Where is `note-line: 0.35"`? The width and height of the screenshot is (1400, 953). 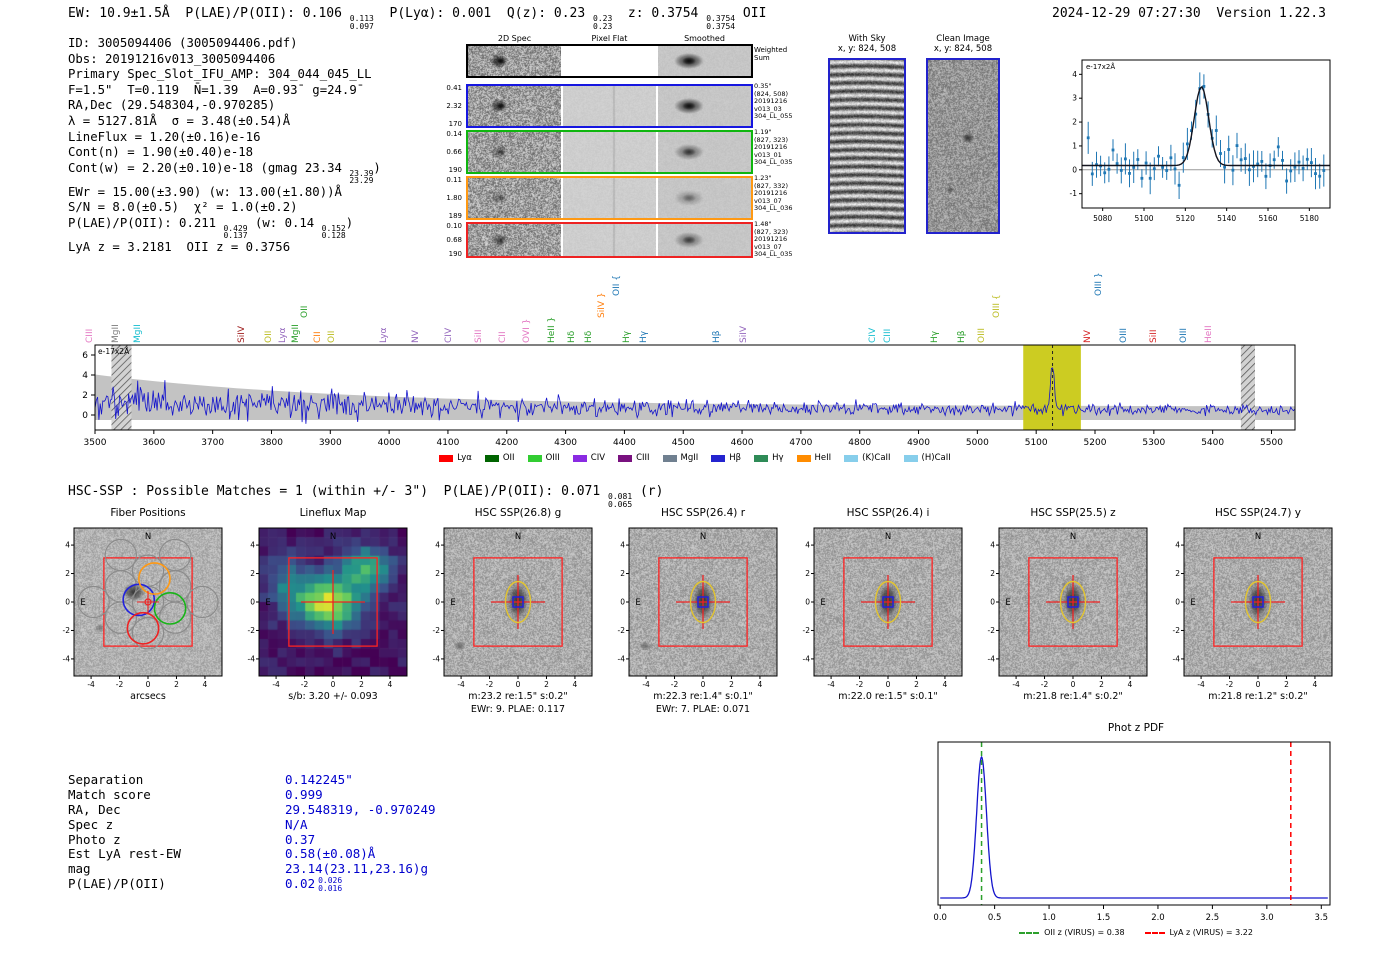 note-line: 0.35" is located at coordinates (763, 86).